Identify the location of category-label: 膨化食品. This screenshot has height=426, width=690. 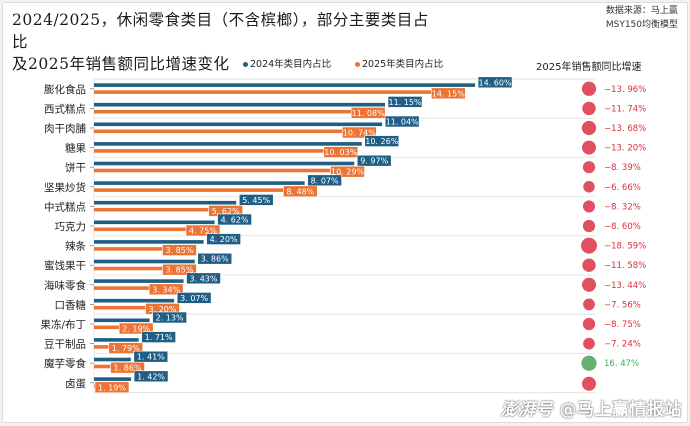
(65, 89).